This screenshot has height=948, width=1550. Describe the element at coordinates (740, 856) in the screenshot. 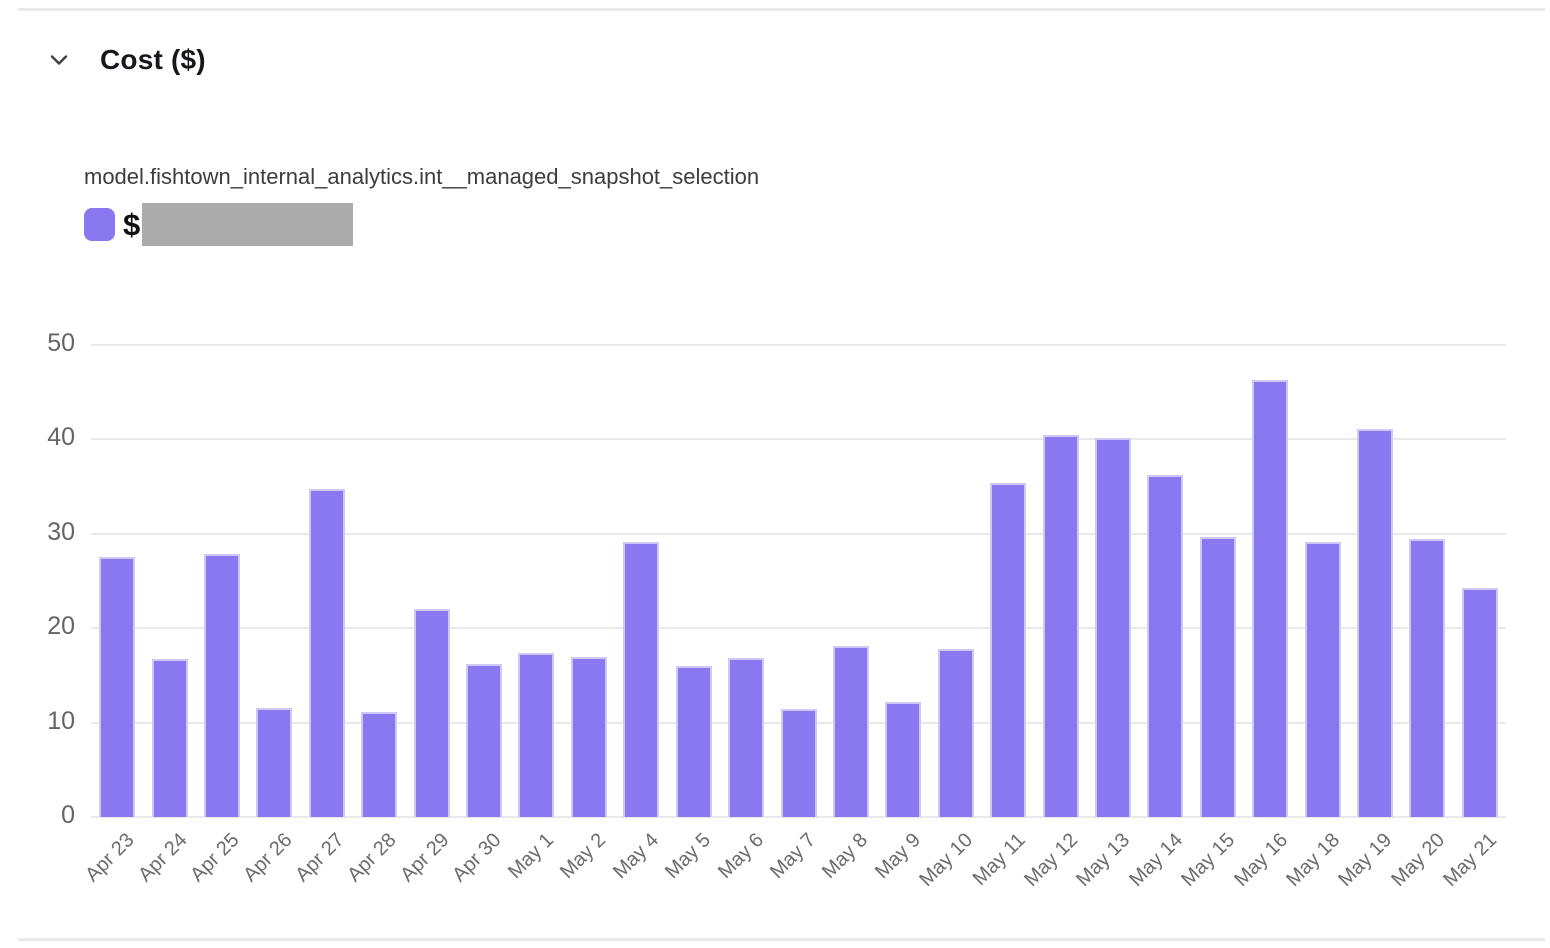

I see `x-tick-label: May 6` at that location.